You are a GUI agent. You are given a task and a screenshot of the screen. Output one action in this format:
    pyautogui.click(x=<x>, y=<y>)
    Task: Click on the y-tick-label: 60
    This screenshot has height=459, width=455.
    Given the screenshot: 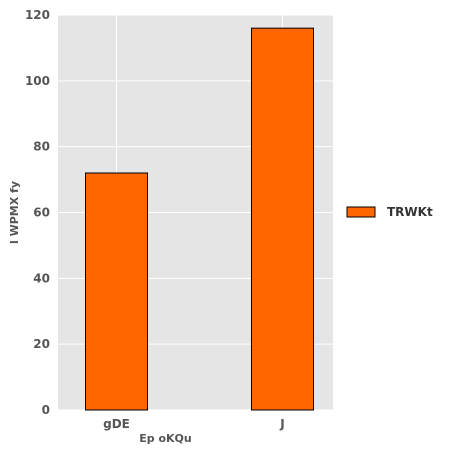 What is the action you would take?
    pyautogui.click(x=41, y=213)
    